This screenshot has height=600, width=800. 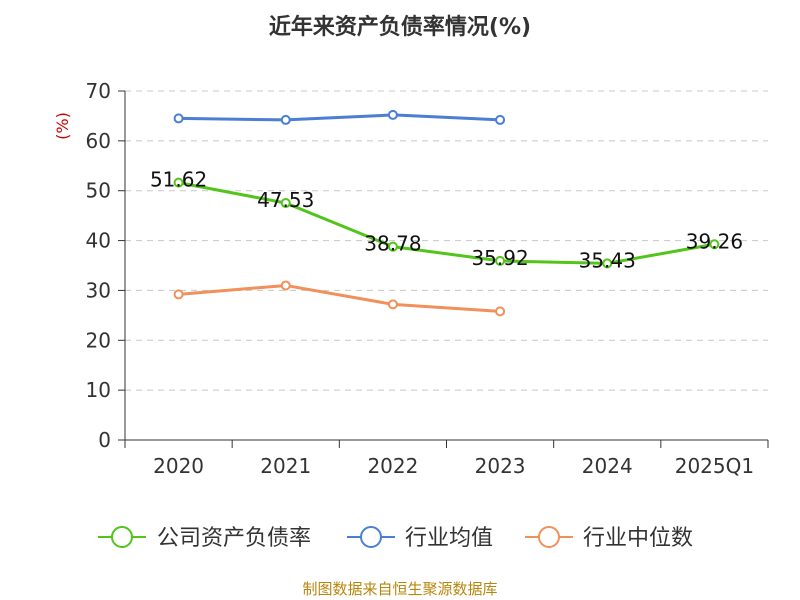 I want to click on data-label: 38.78, so click(x=392, y=244).